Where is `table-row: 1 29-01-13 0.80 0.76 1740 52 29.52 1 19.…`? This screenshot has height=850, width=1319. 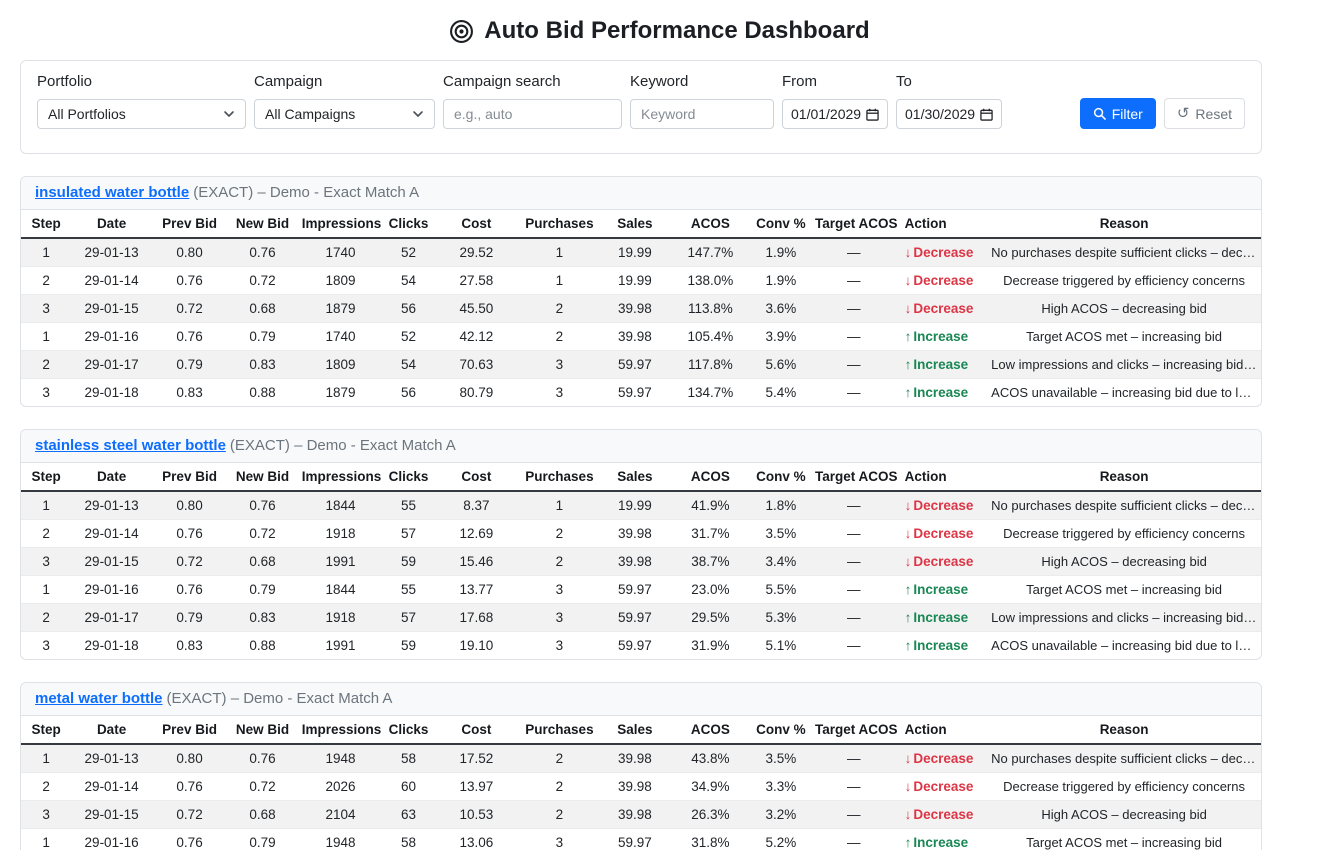
table-row: 1 29-01-13 0.80 0.76 1740 52 29.52 1 19.… is located at coordinates (641, 252).